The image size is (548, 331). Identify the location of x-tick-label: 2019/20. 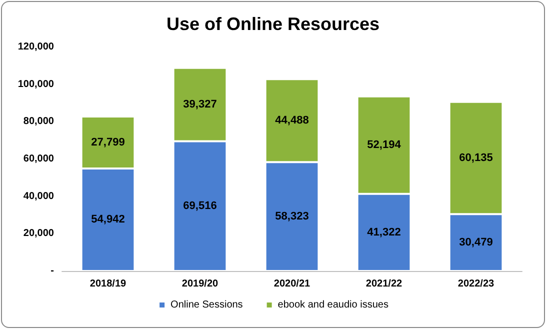
(200, 284).